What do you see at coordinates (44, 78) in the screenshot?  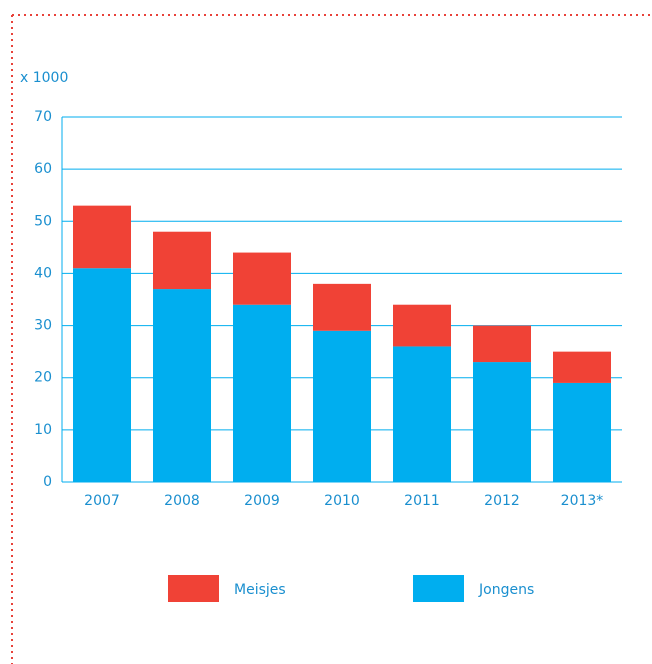 I see `y-axis-label: x 1000` at bounding box center [44, 78].